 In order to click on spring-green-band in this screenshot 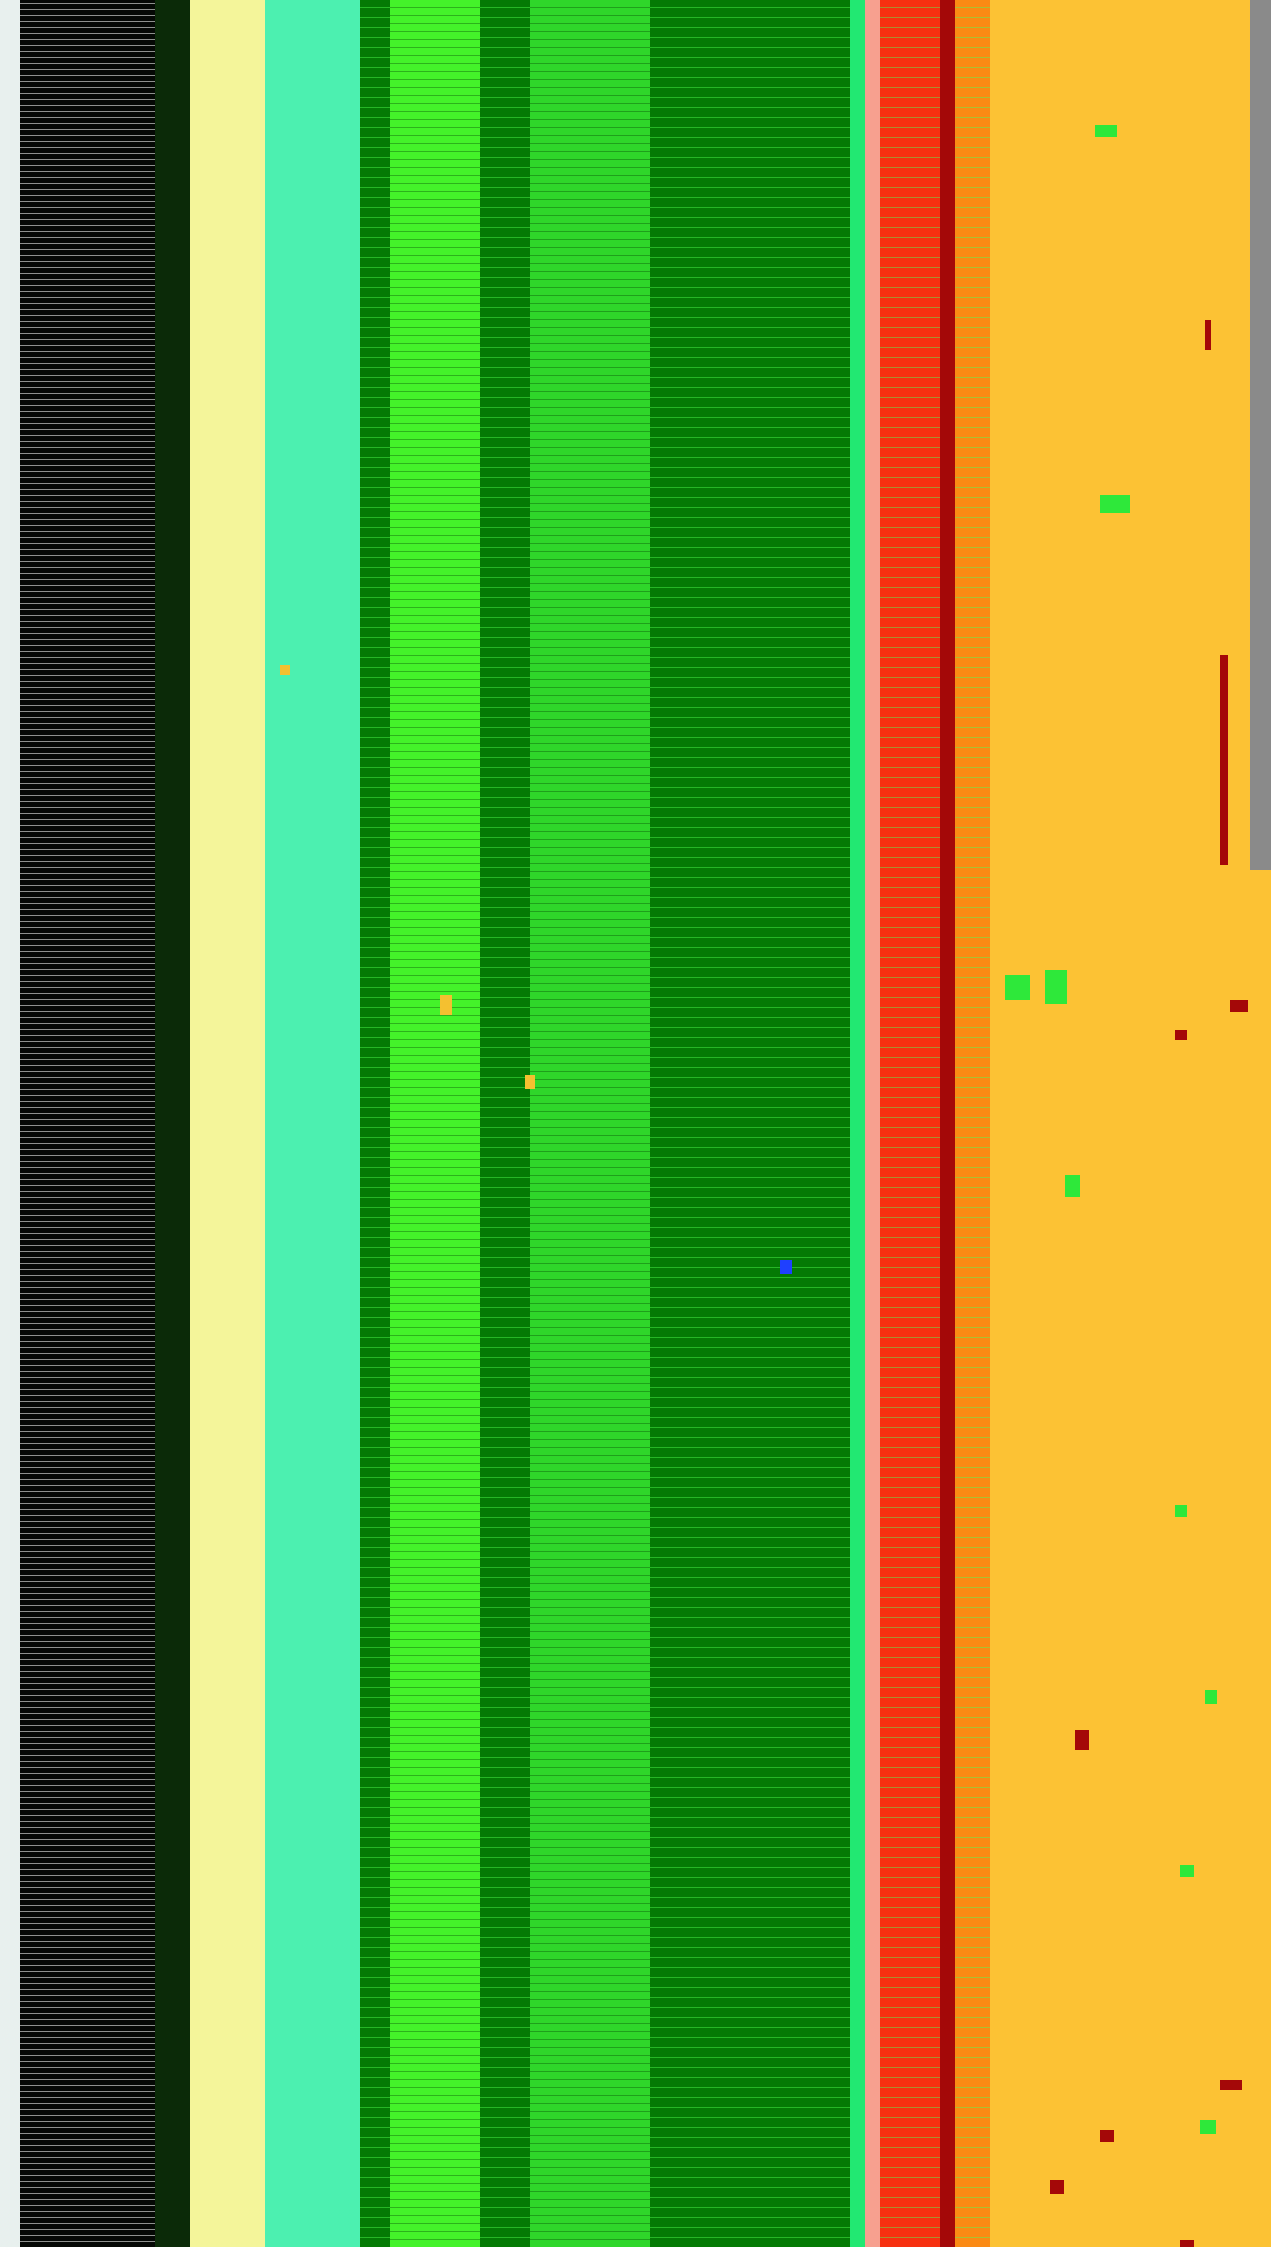, I will do `click(857, 1123)`.